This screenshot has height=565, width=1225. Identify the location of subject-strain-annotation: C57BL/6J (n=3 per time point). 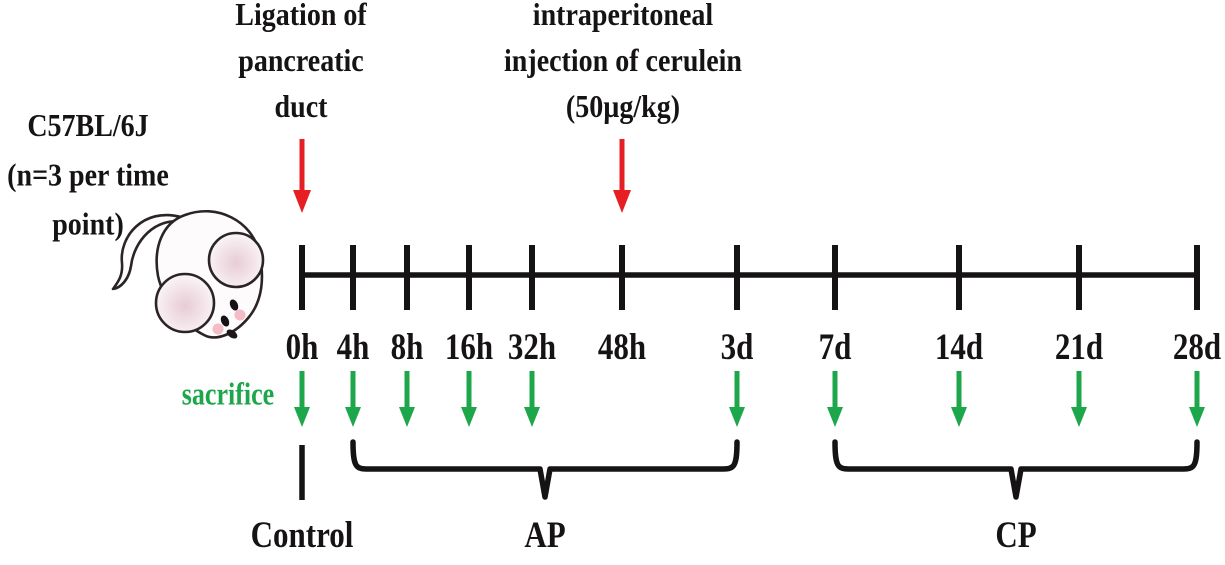
(88, 175).